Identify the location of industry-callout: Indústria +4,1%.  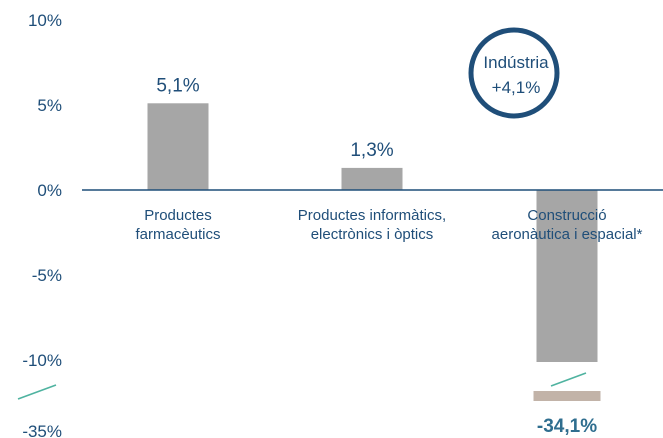
(514, 73).